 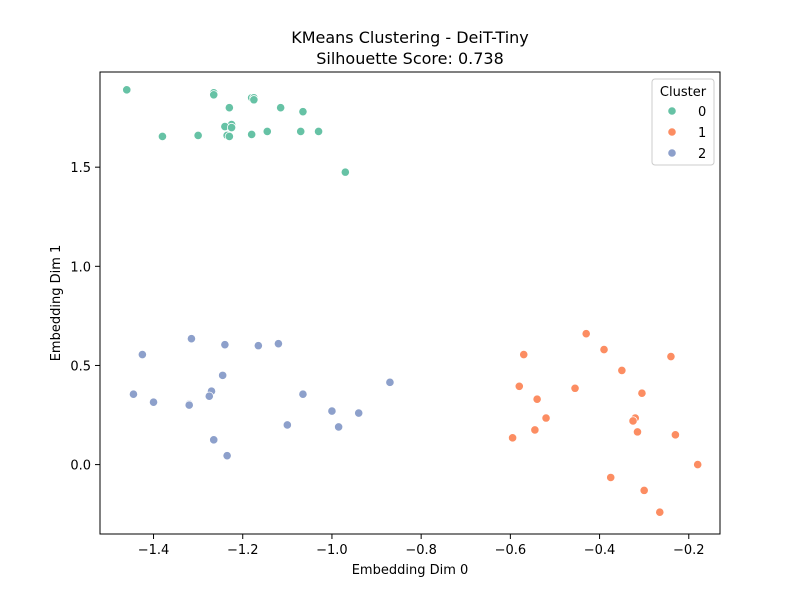 I want to click on x-tick-label: −1.0, so click(x=332, y=550).